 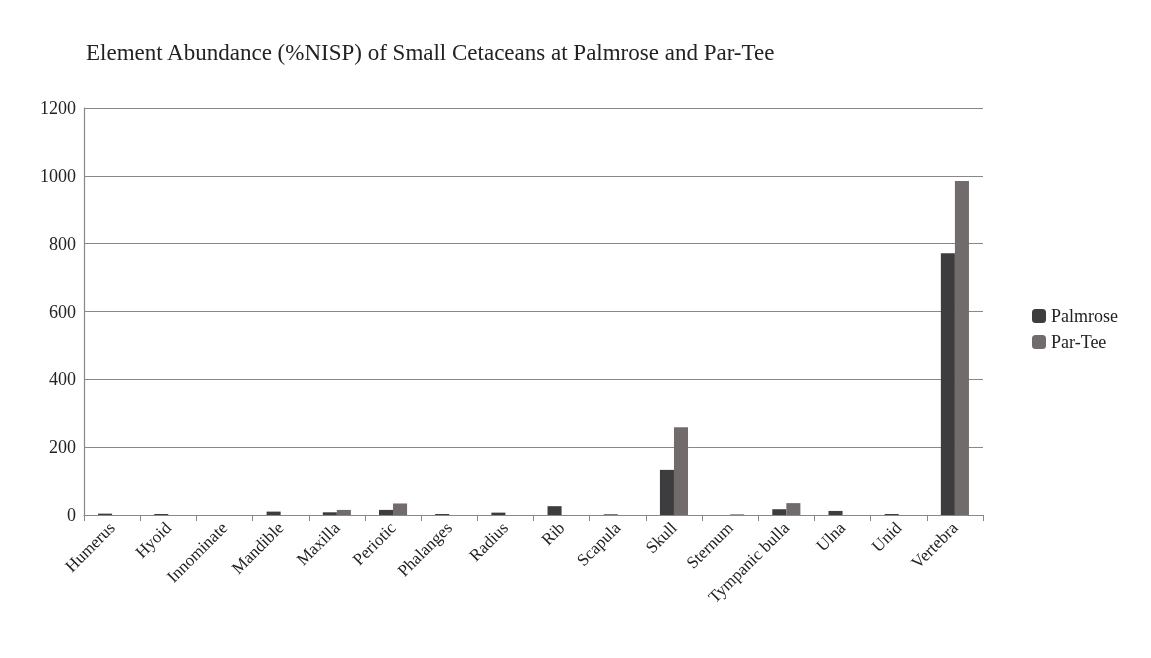 I want to click on y-tick-label: 400, so click(x=62, y=379).